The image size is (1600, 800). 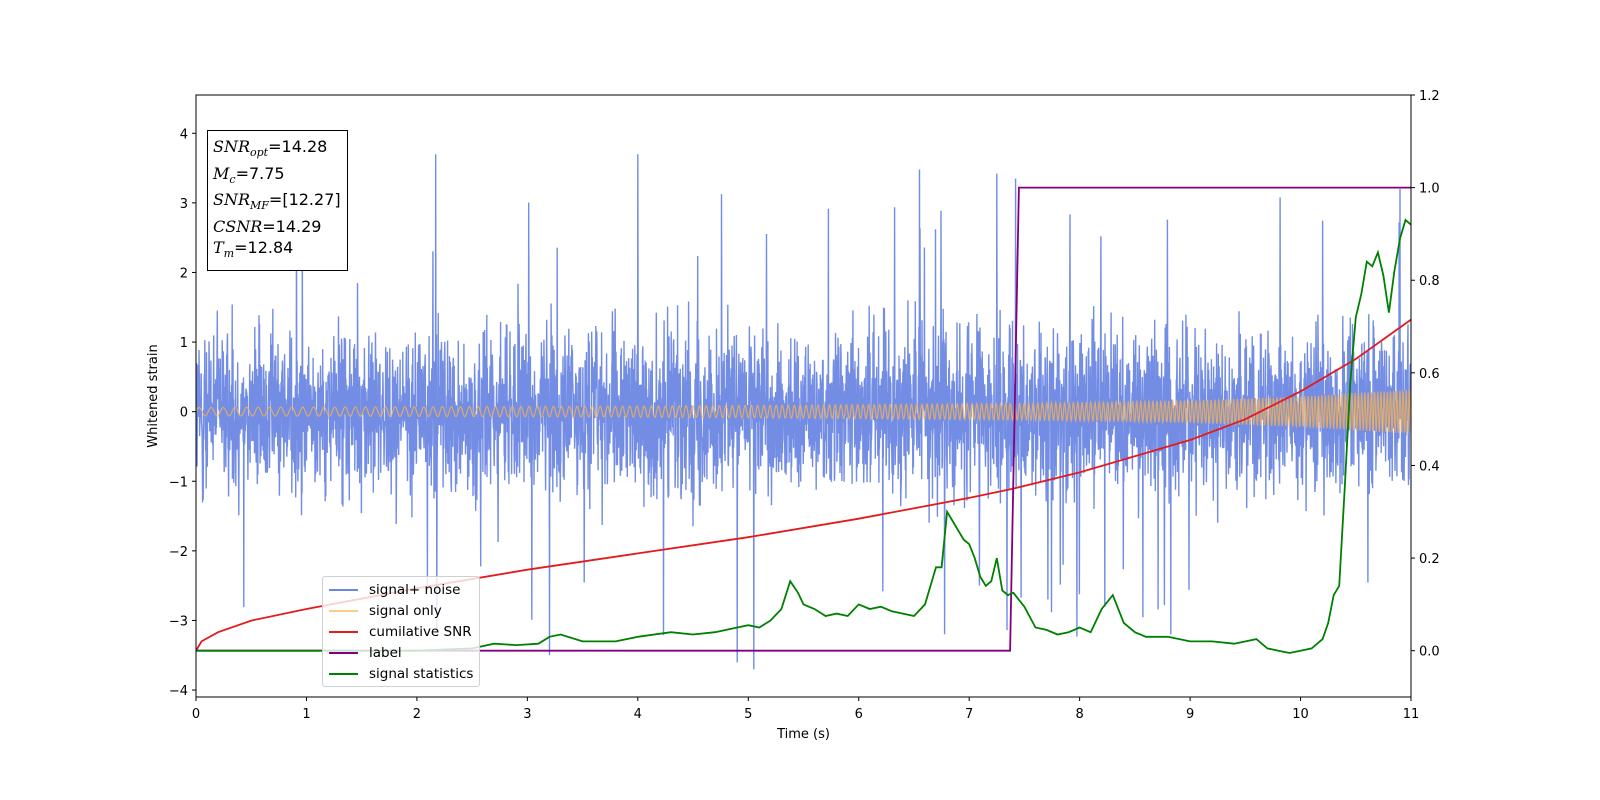 What do you see at coordinates (184, 134) in the screenshot?
I see `y-left-tick-label: 4` at bounding box center [184, 134].